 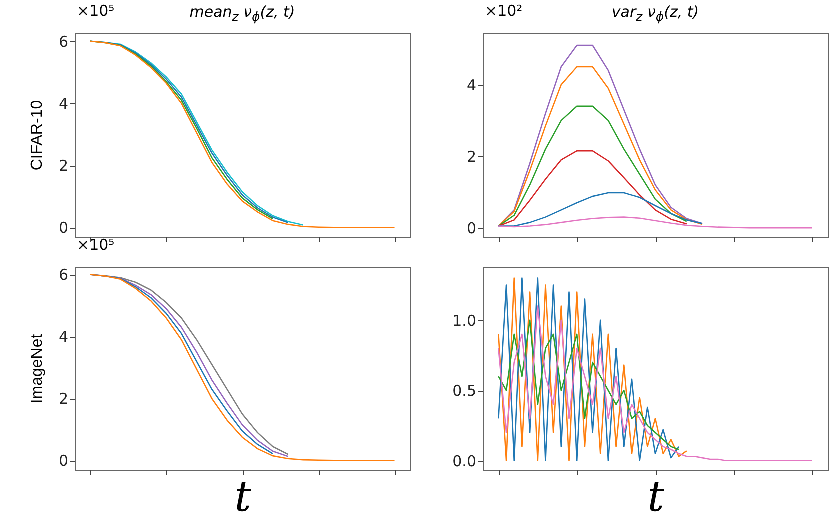 I want to click on chart-title: mean$_{z}$ ν$_{ϕ}$(z, t), so click(x=243, y=13).